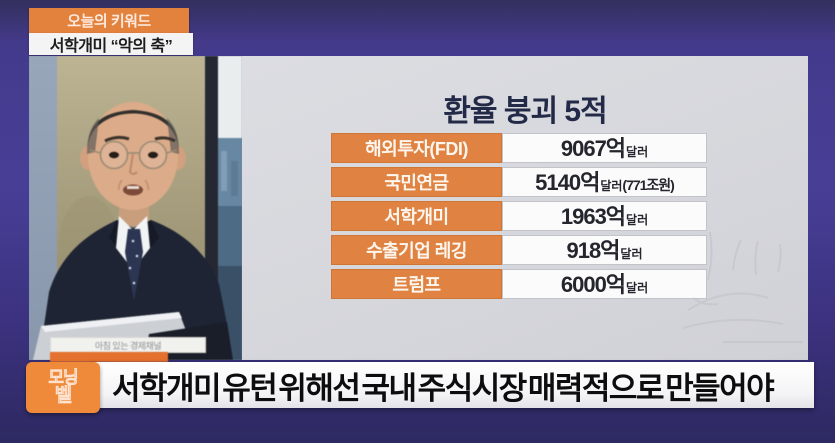 The image size is (835, 443). I want to click on row-value-cell: 6000억 달러, so click(604, 284).